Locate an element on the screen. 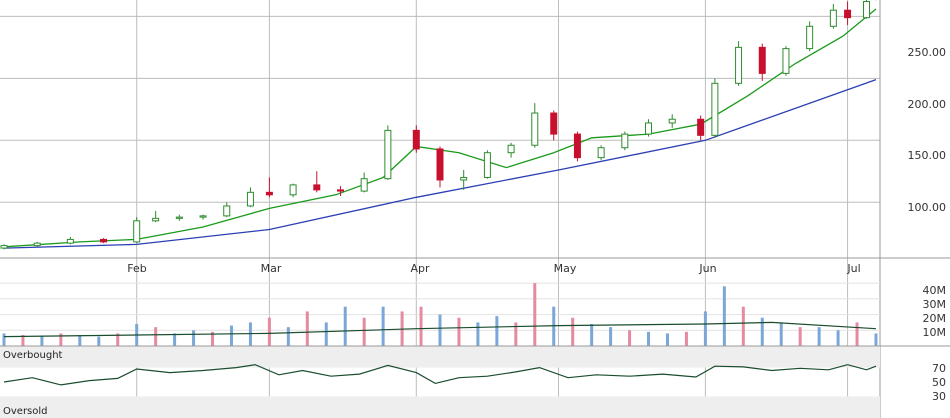 Image resolution: width=950 pixels, height=418 pixels. x-tick-label: Mar is located at coordinates (271, 268).